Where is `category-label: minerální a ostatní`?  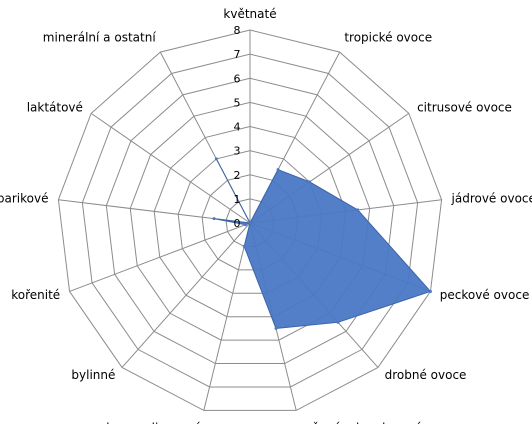
category-label: minerální a ostatní is located at coordinates (100, 37).